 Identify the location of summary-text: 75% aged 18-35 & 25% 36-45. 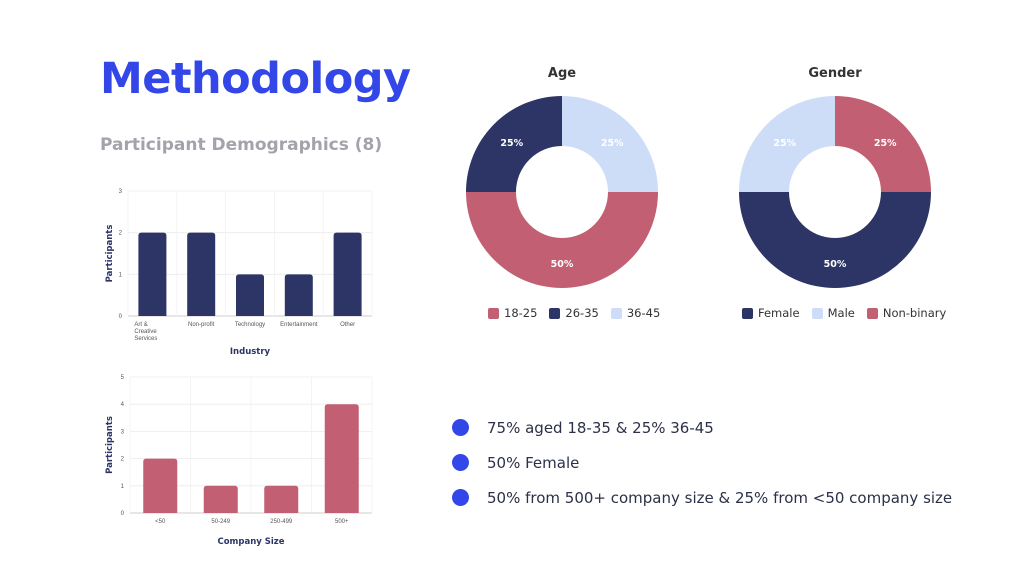
(600, 427).